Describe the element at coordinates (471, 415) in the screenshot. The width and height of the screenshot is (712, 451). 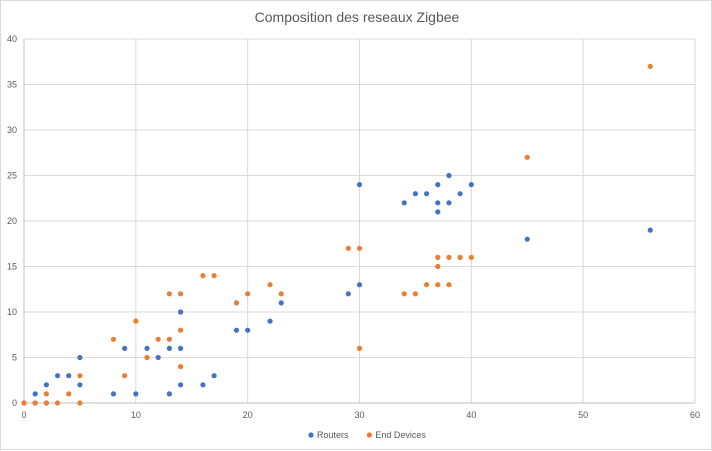
I see `x-tick-label: 40` at that location.